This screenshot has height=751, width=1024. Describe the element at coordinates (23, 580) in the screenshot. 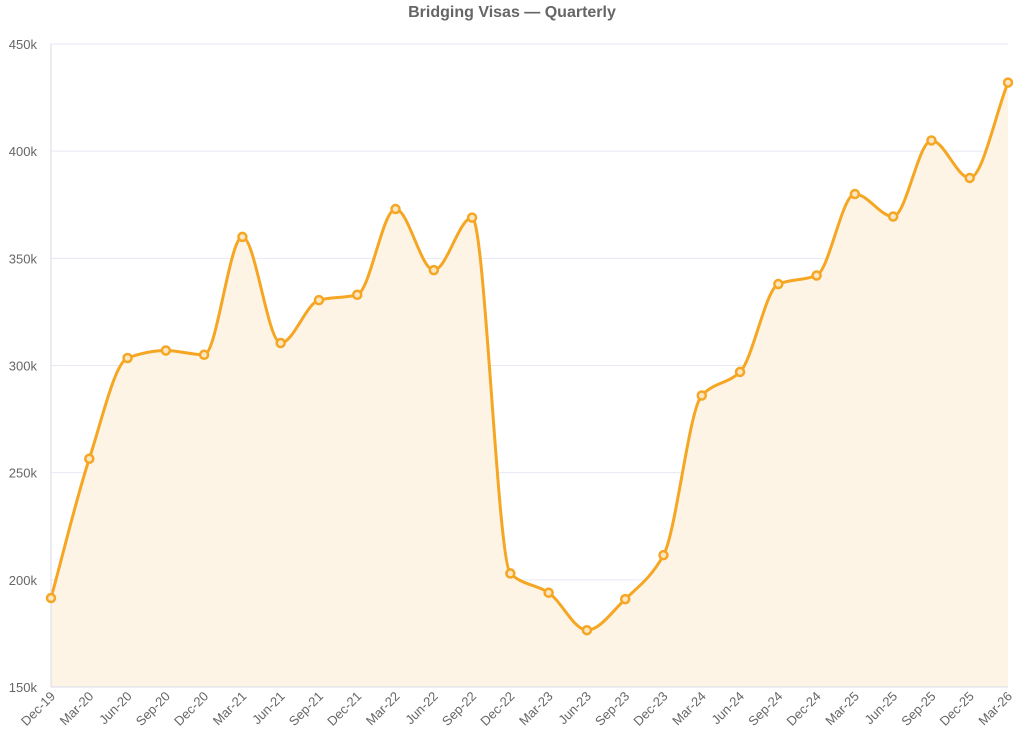

I see `y-tick-label: 200k` at that location.